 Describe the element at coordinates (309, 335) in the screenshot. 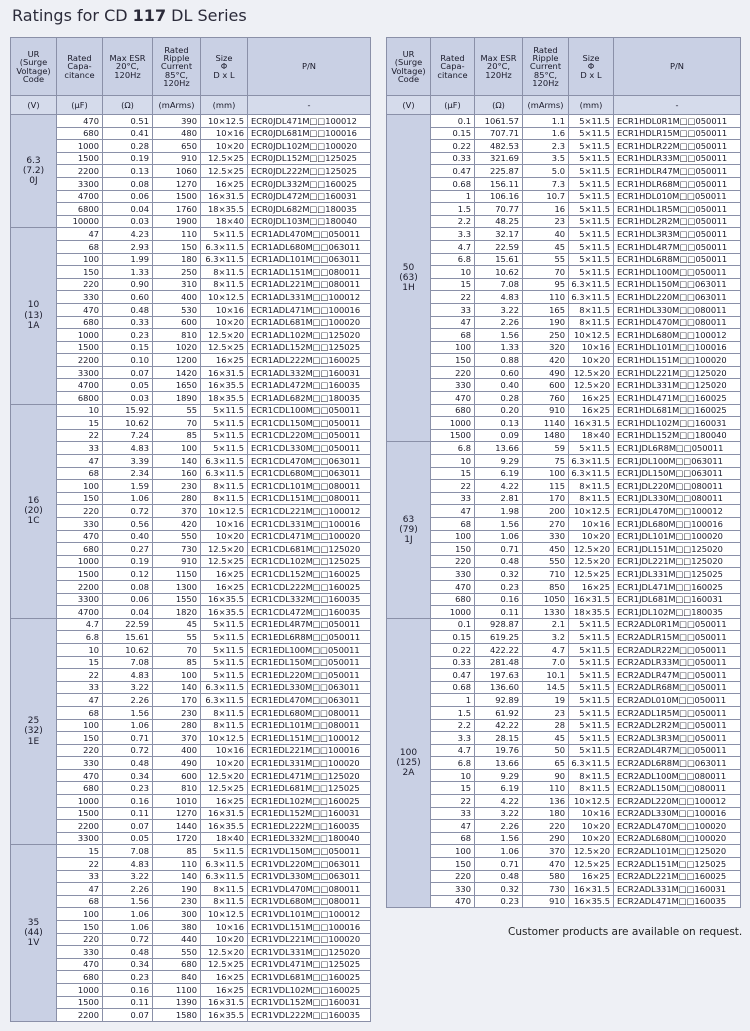

I see `part-number: ECR1ADL102M□□125020` at that location.